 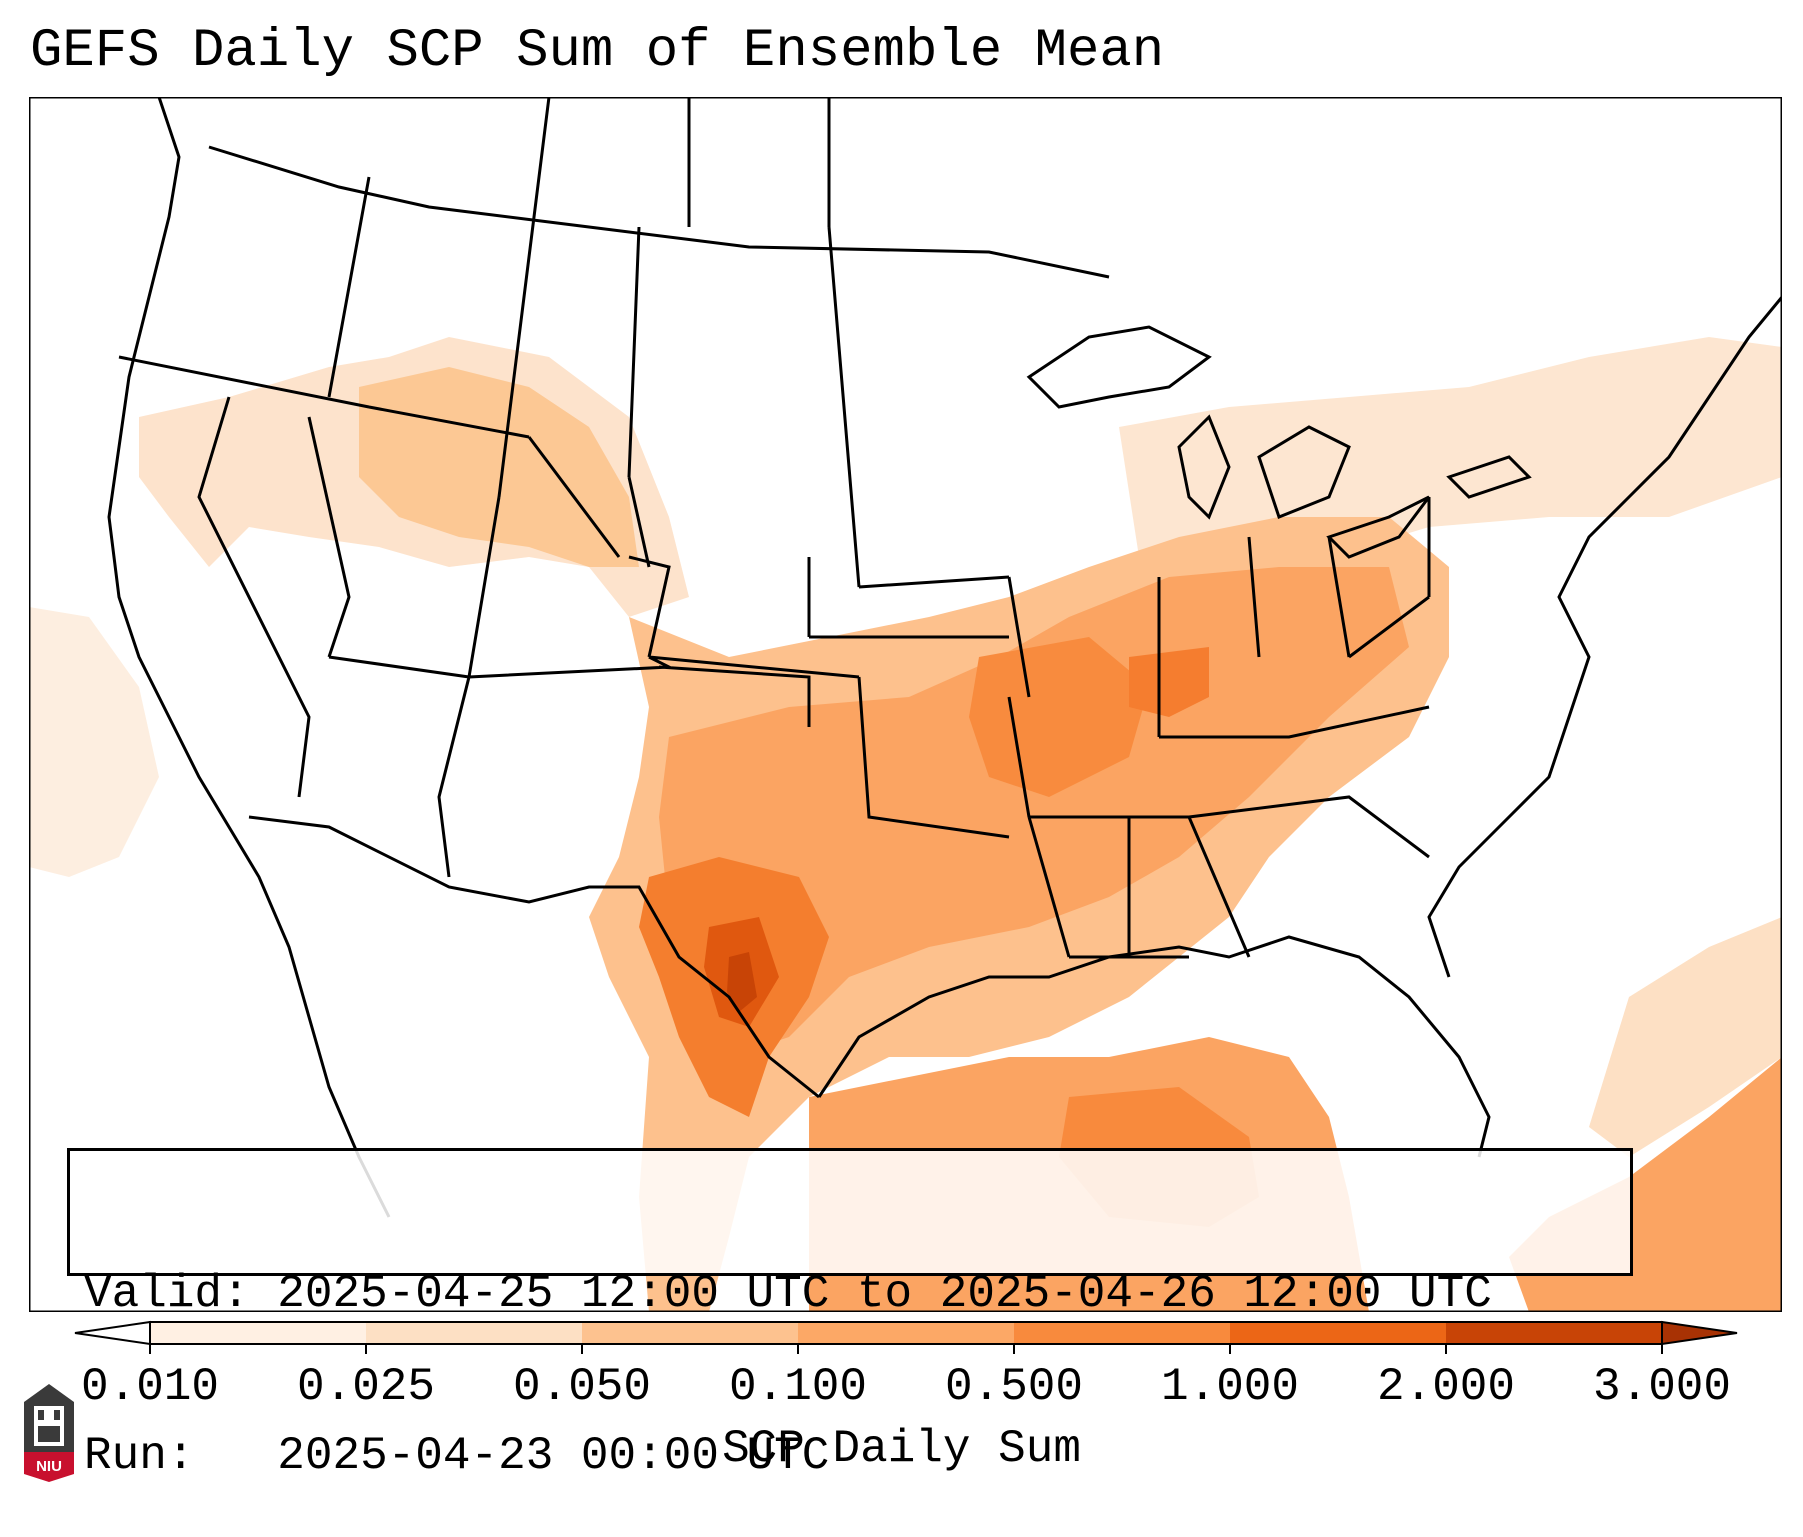 I want to click on scp-region-missouri, so click(x=1059, y=717).